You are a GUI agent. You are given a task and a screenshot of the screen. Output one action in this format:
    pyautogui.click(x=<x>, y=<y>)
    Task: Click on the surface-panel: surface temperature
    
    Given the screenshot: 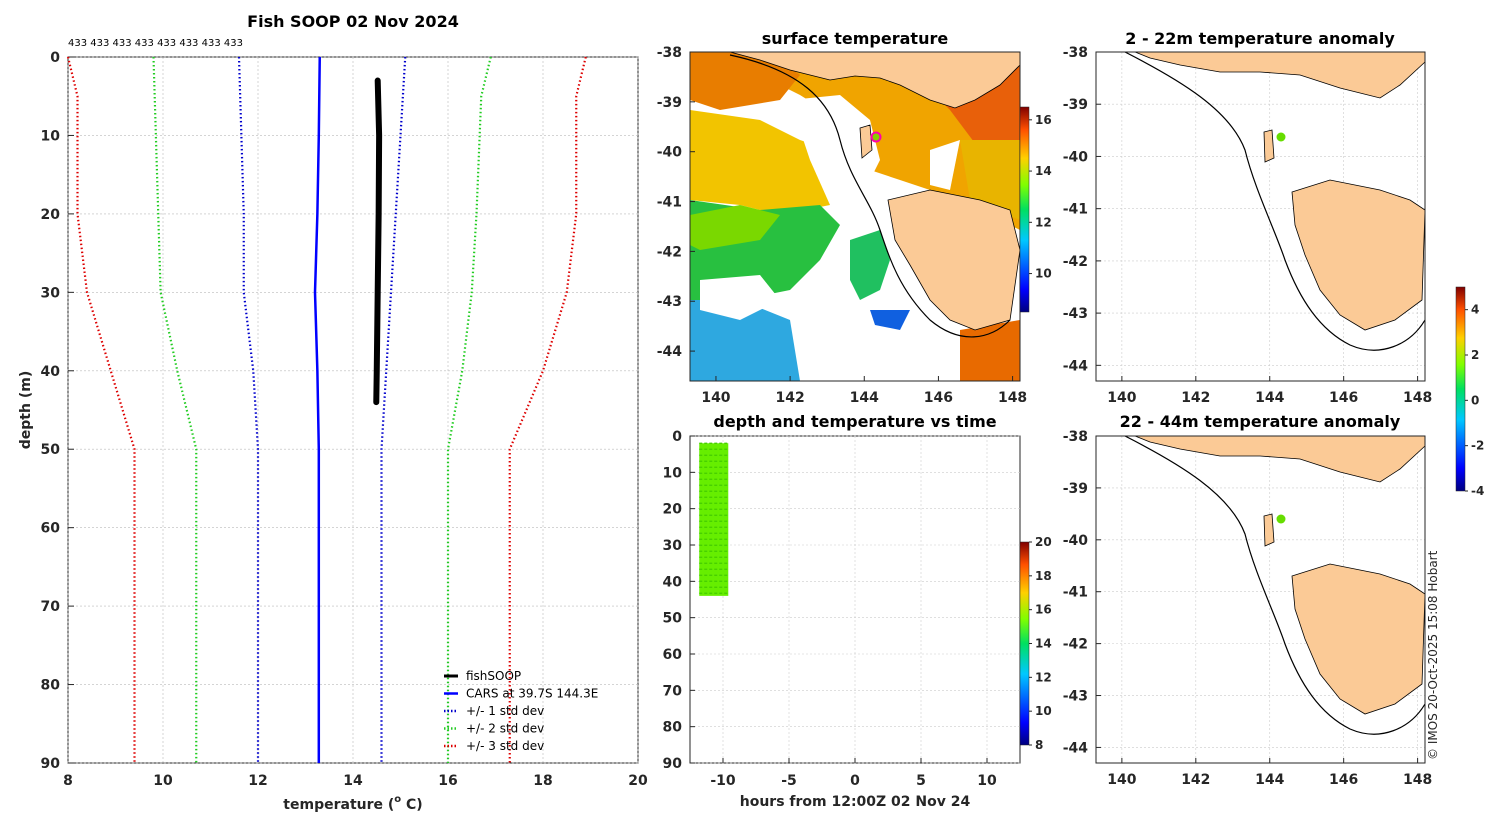 What is the action you would take?
    pyautogui.click(x=854, y=217)
    